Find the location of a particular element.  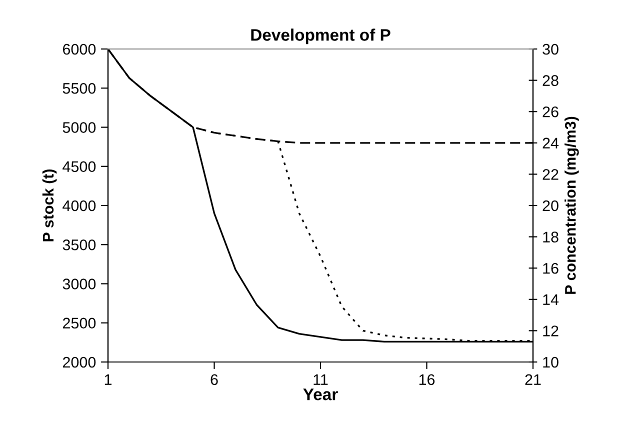

y2-tick-label: 24 is located at coordinates (550, 143).